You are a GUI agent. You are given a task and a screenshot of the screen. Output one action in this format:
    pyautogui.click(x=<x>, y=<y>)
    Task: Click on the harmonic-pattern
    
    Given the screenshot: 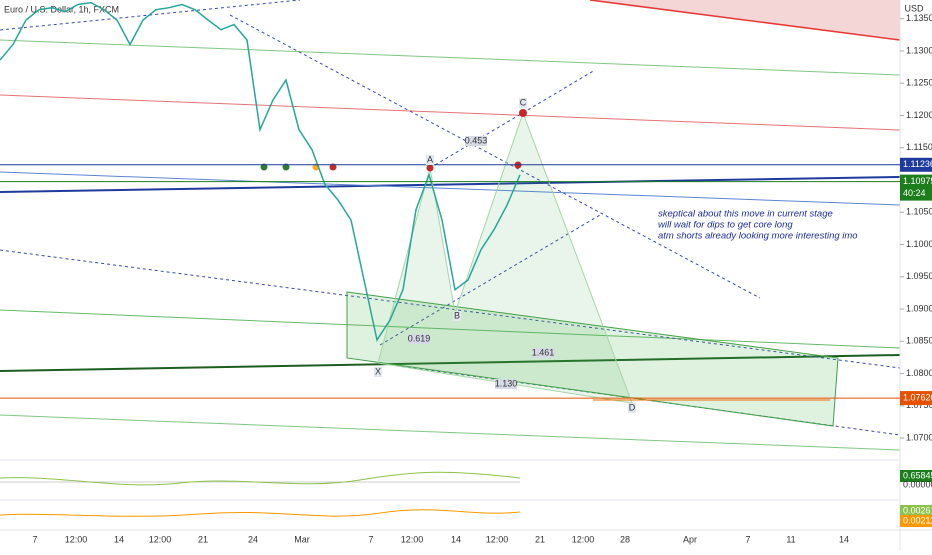 What is the action you would take?
    pyautogui.click(x=505, y=257)
    